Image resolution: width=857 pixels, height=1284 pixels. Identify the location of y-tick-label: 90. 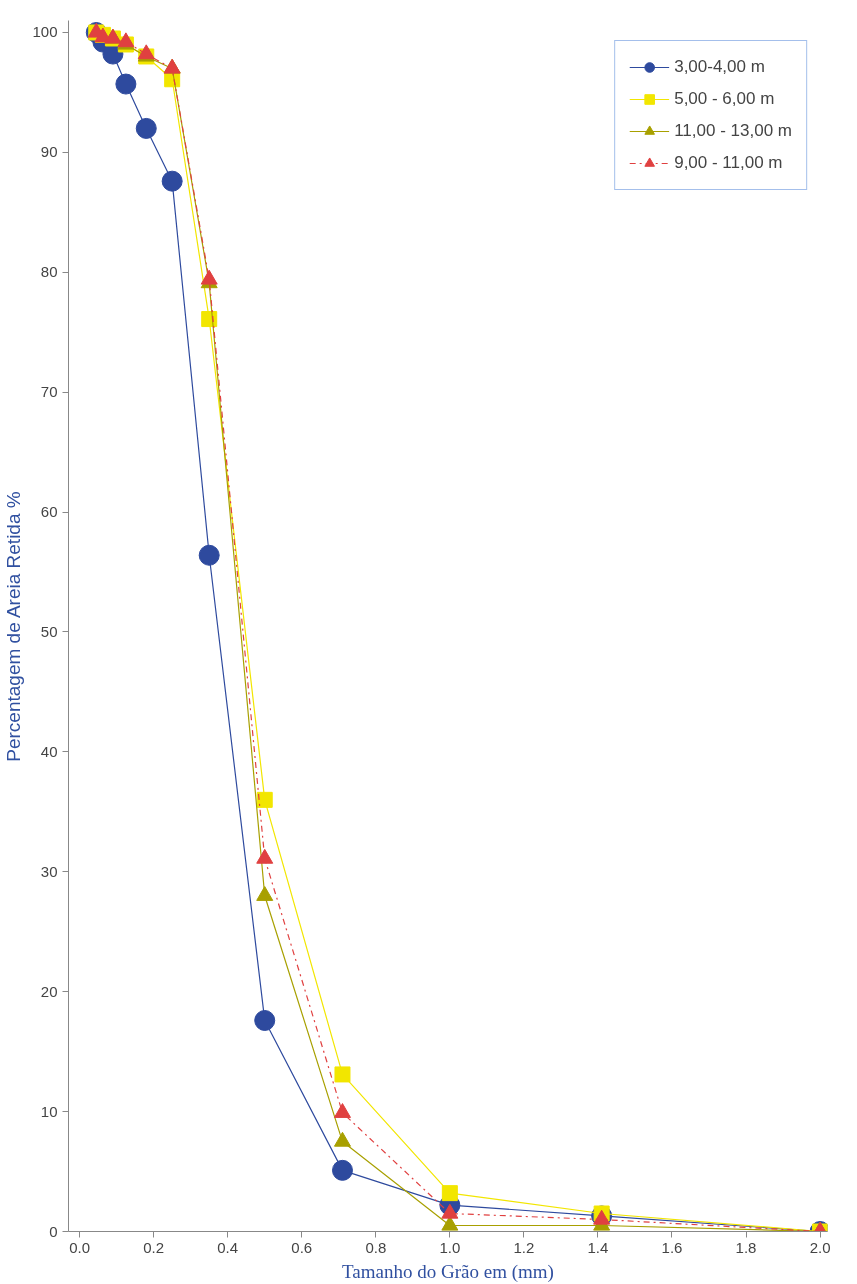
(49, 152).